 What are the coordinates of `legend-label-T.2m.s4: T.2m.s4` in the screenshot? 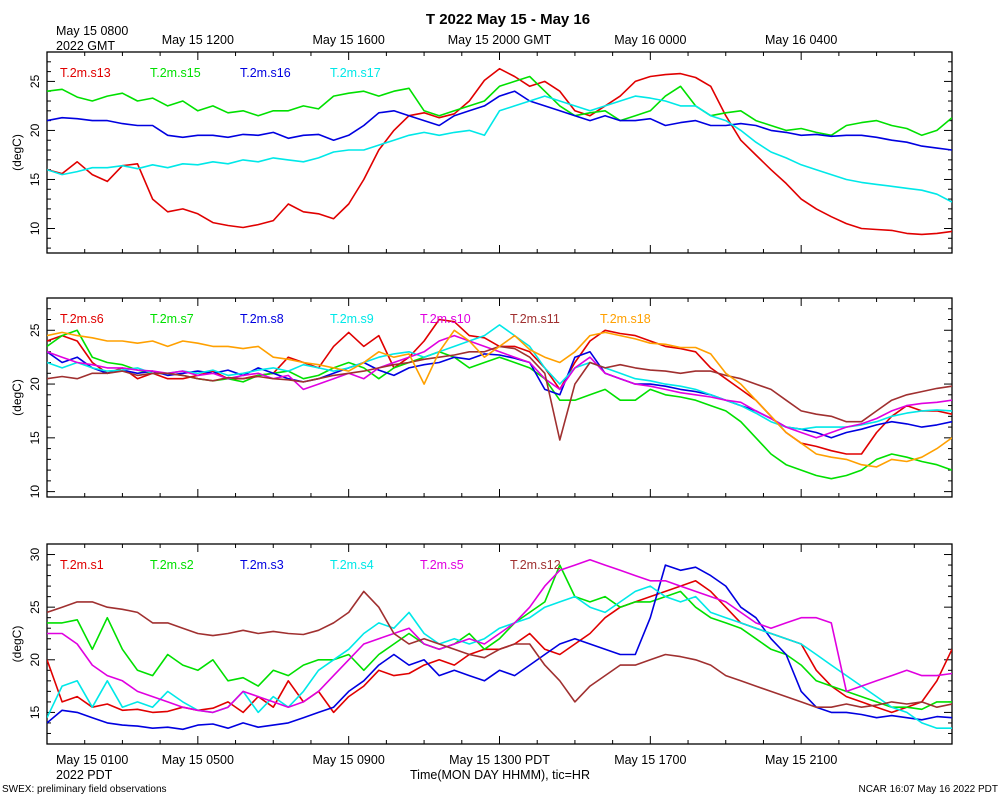 It's located at (352, 565).